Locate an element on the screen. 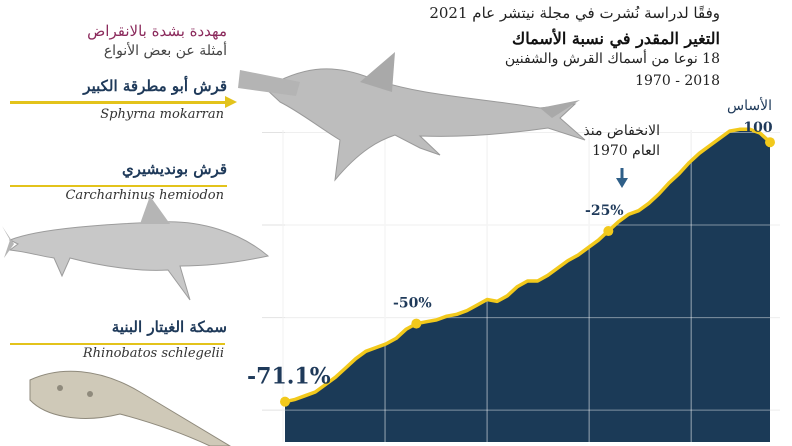  annotation-text: الانخفاض منذ العام 1970 is located at coordinates (621, 141).